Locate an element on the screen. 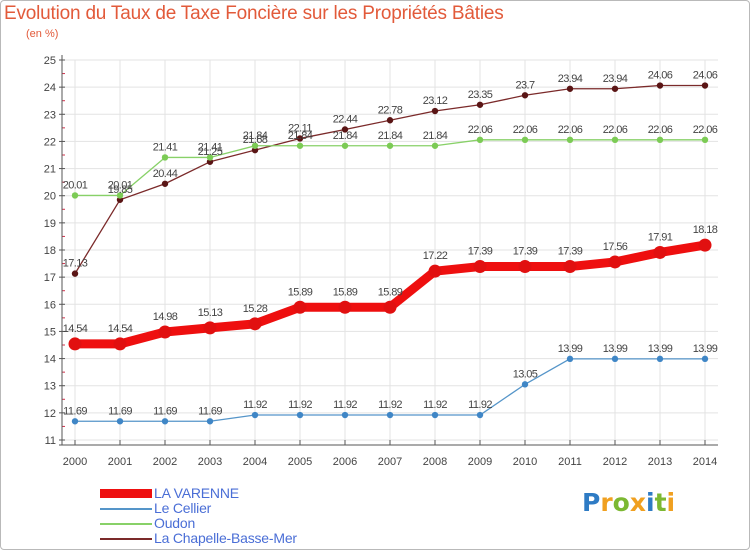 Image resolution: width=750 pixels, height=550 pixels. data-label-la-varenne: 17.56 is located at coordinates (615, 247).